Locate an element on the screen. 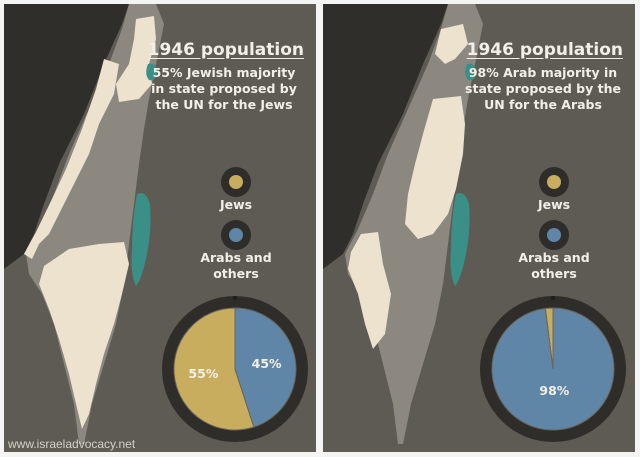  pie-chart-arab-state: 98% is located at coordinates (553, 369).